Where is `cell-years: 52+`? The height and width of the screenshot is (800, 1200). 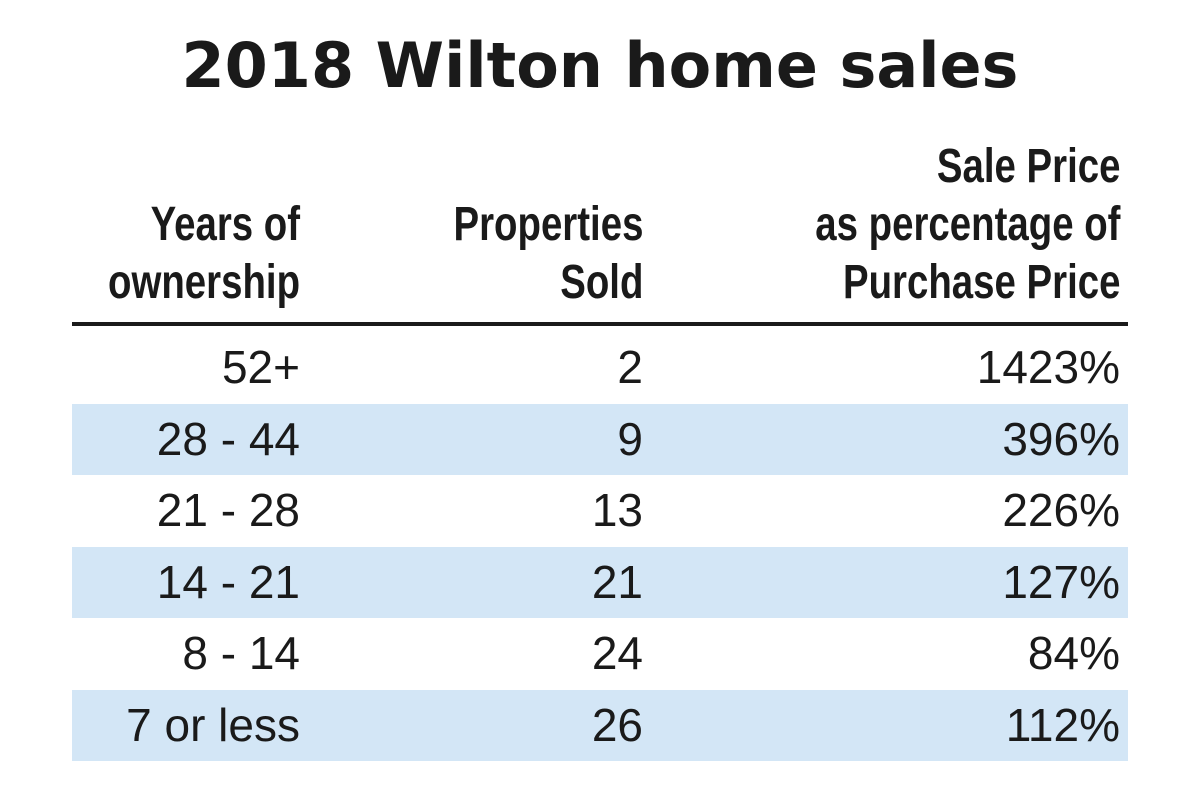 cell-years: 52+ is located at coordinates (260, 367).